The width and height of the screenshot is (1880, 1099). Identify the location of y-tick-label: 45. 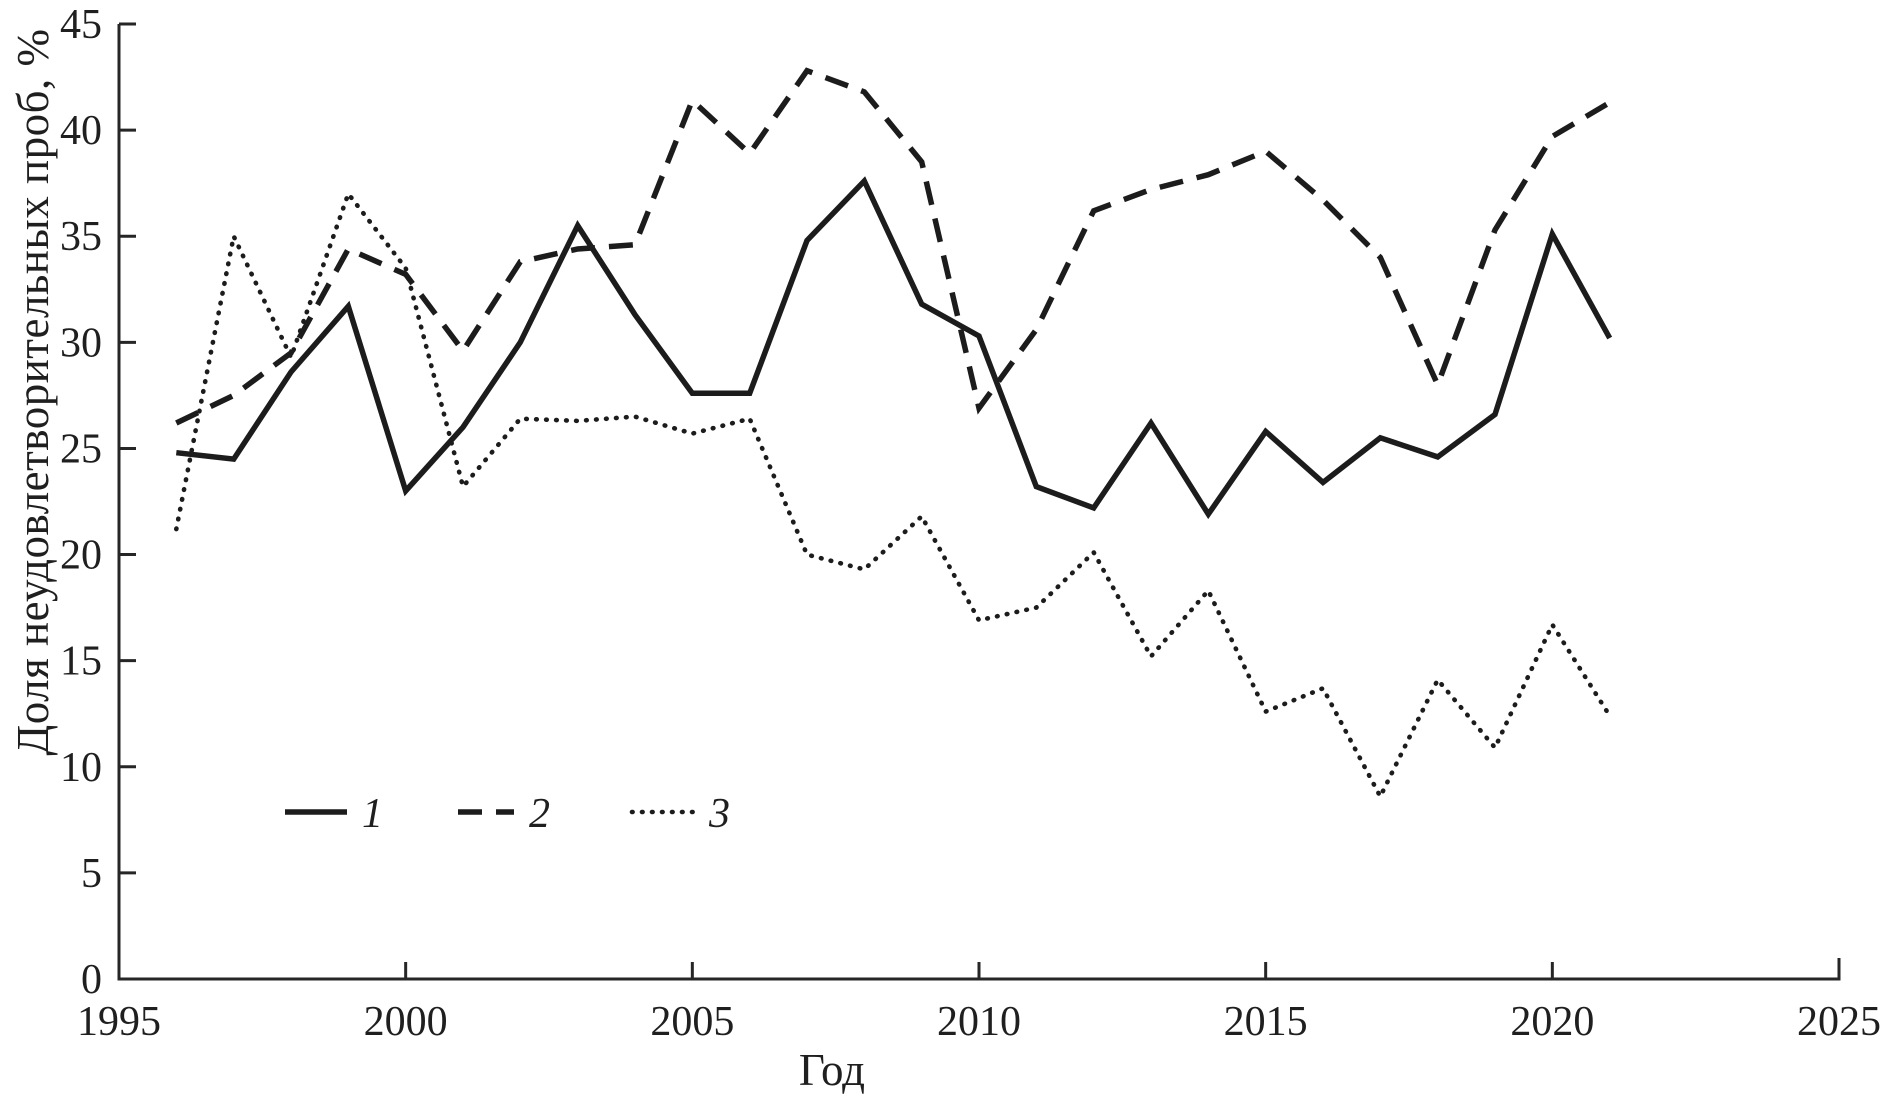
(81, 25).